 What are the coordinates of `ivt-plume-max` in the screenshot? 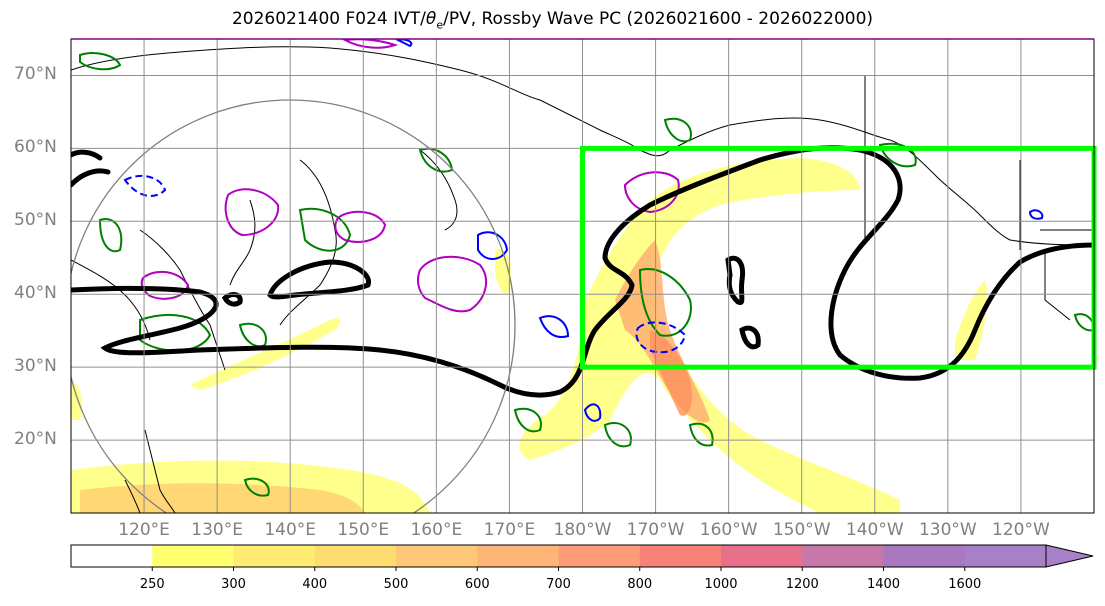 It's located at (671, 373).